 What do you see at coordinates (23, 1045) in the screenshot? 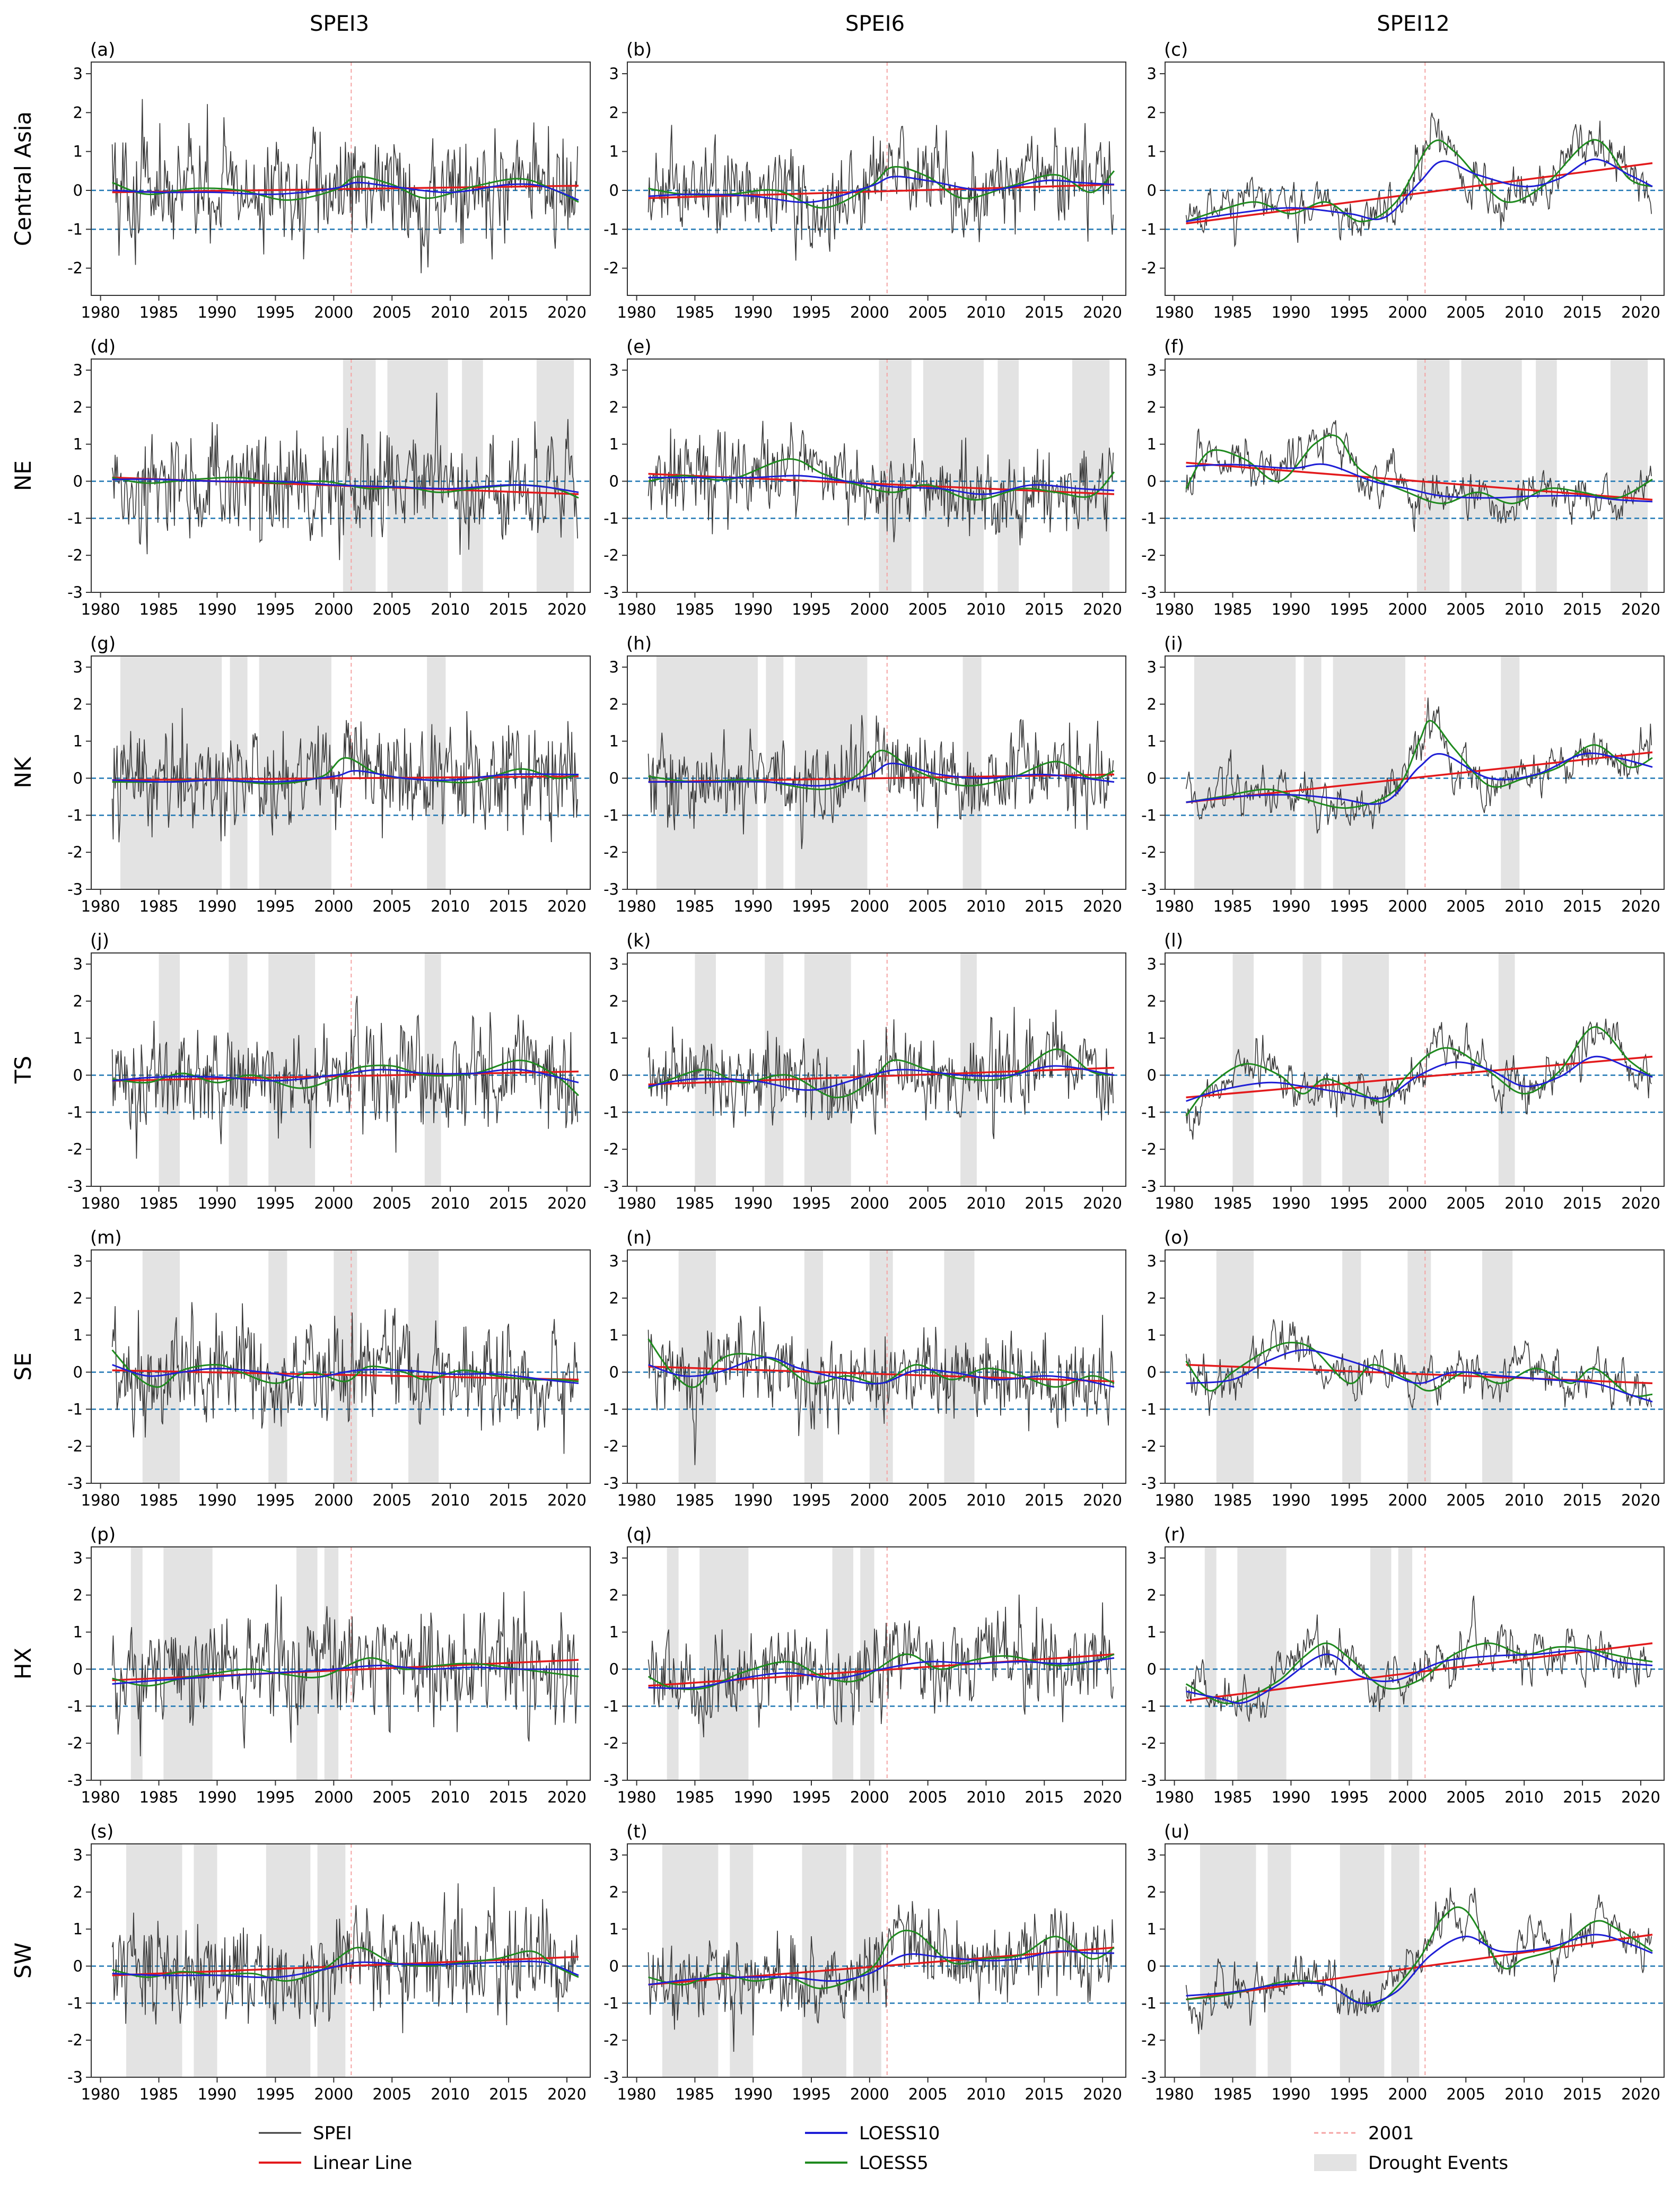
I see `row-labels: Central Asia NE NK TS SE HX SW` at bounding box center [23, 1045].